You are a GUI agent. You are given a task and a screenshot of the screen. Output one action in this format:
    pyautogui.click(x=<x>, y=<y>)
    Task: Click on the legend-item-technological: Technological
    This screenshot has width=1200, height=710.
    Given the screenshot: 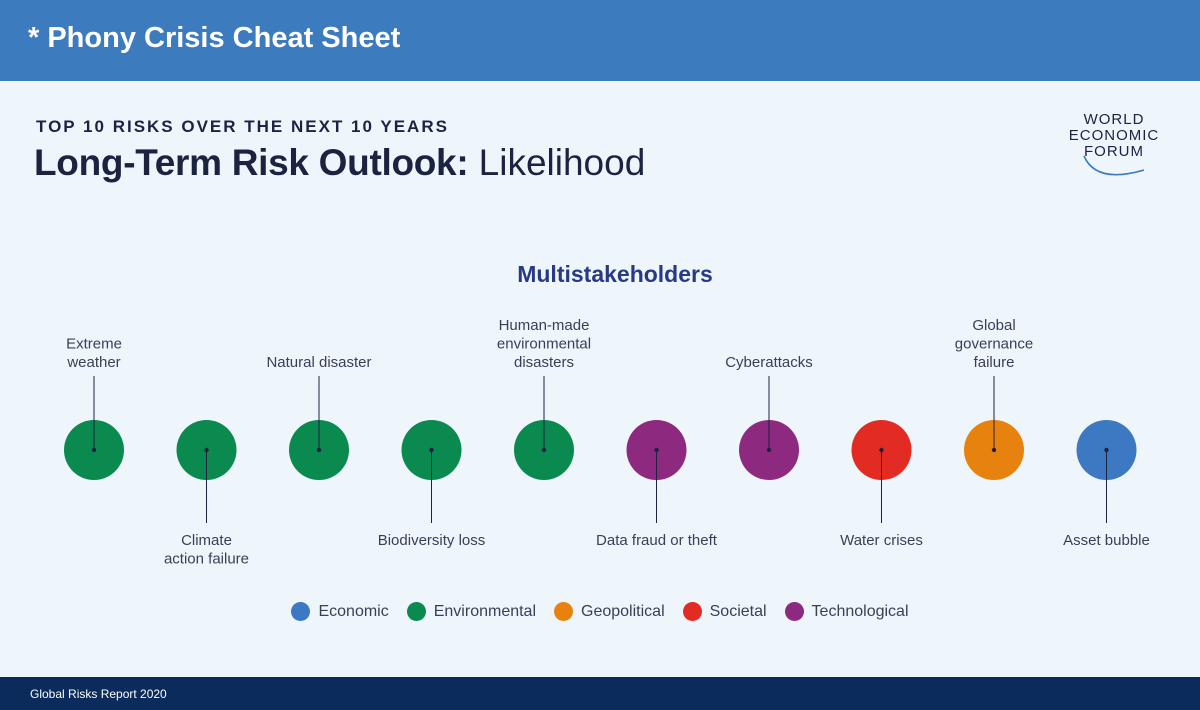 What is the action you would take?
    pyautogui.click(x=846, y=611)
    